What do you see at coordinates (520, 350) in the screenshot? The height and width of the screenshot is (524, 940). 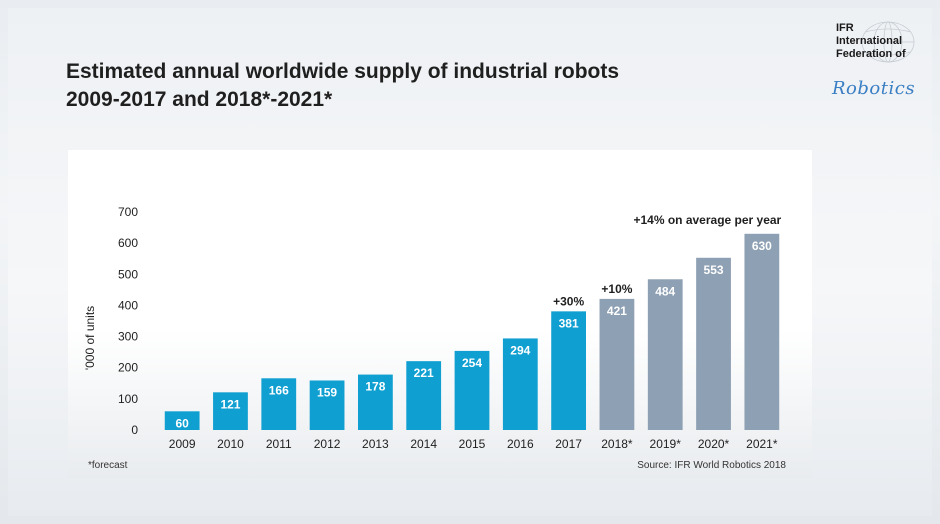 I see `bar-value-label: 294` at bounding box center [520, 350].